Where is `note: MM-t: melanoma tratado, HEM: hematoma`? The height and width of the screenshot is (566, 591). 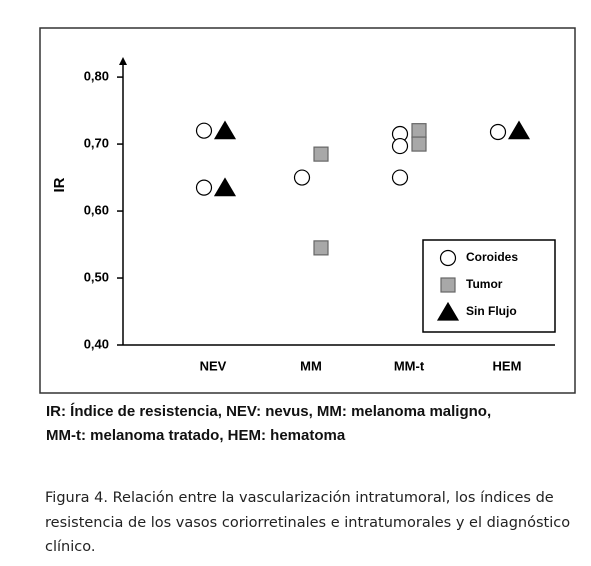
note: MM-t: melanoma tratado, HEM: hematoma is located at coordinates (196, 435).